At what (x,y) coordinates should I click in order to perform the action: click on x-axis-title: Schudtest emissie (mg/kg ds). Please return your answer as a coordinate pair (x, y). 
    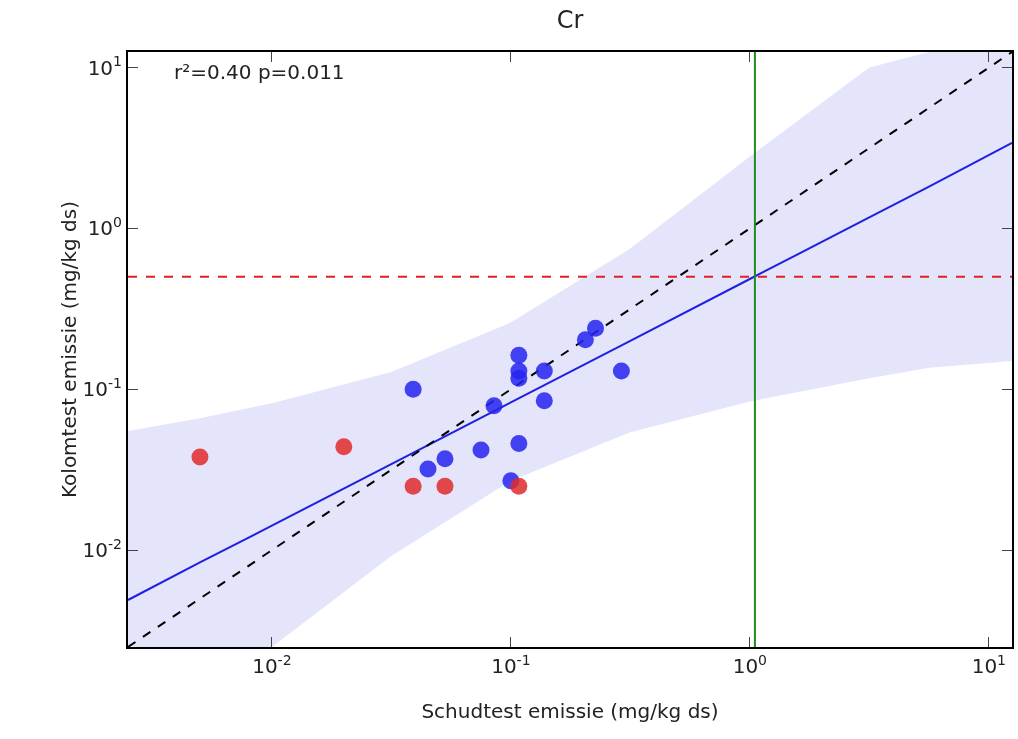
    Looking at the image, I should click on (570, 711).